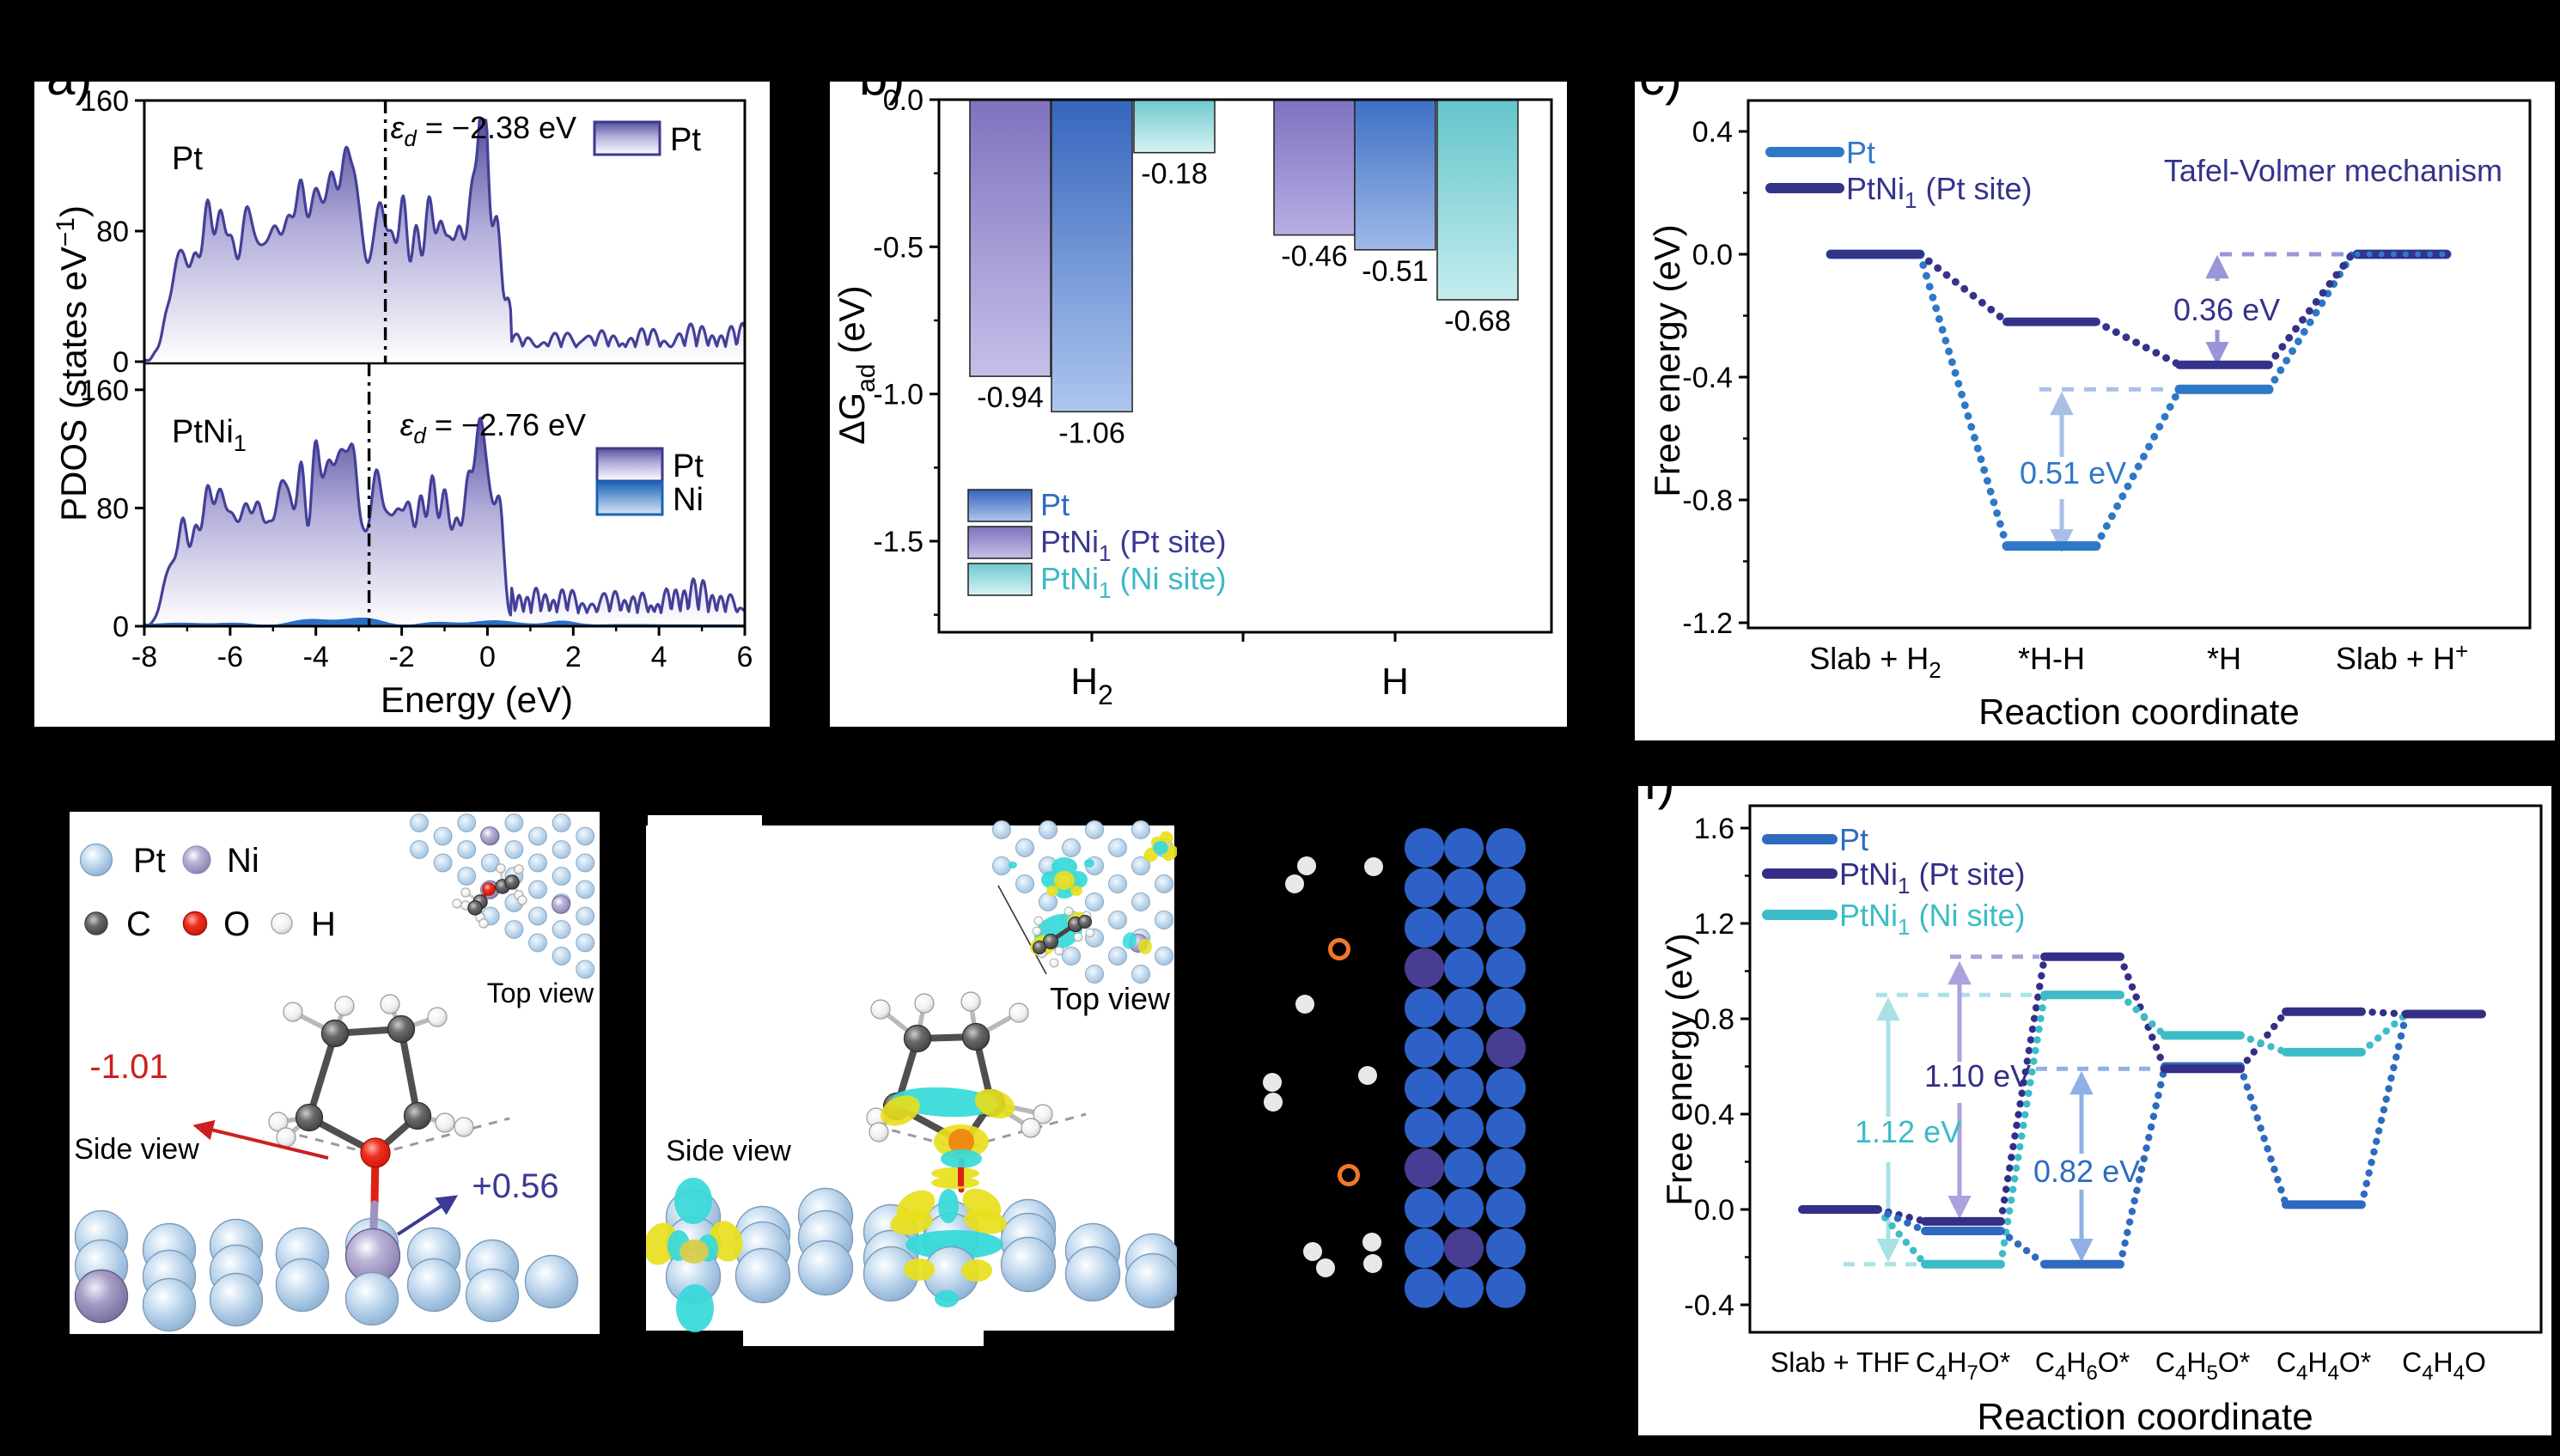 This screenshot has height=1456, width=2560. I want to click on svg-text: -0.46, so click(1314, 257).